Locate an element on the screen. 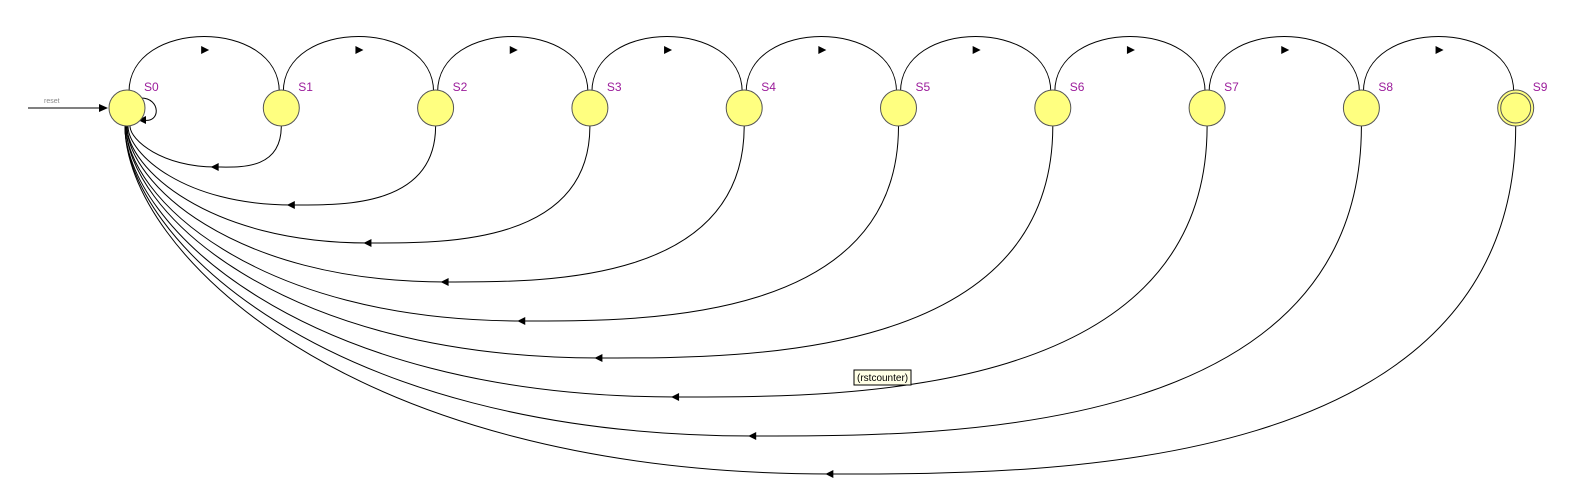  state-label-s9: S9 is located at coordinates (1540, 87).